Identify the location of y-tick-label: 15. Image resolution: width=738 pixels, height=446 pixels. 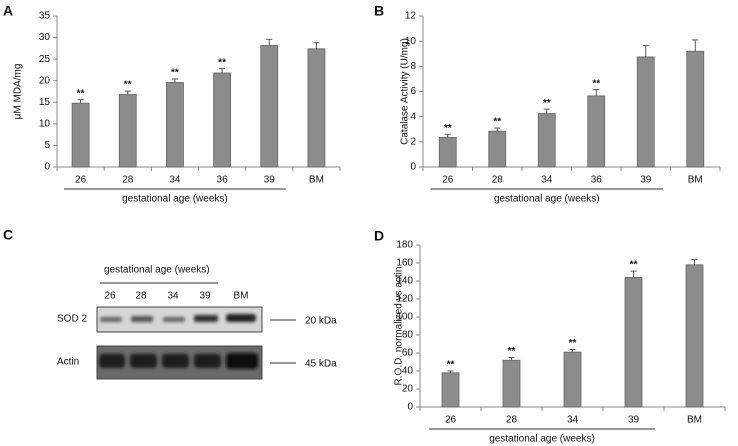
(45, 102).